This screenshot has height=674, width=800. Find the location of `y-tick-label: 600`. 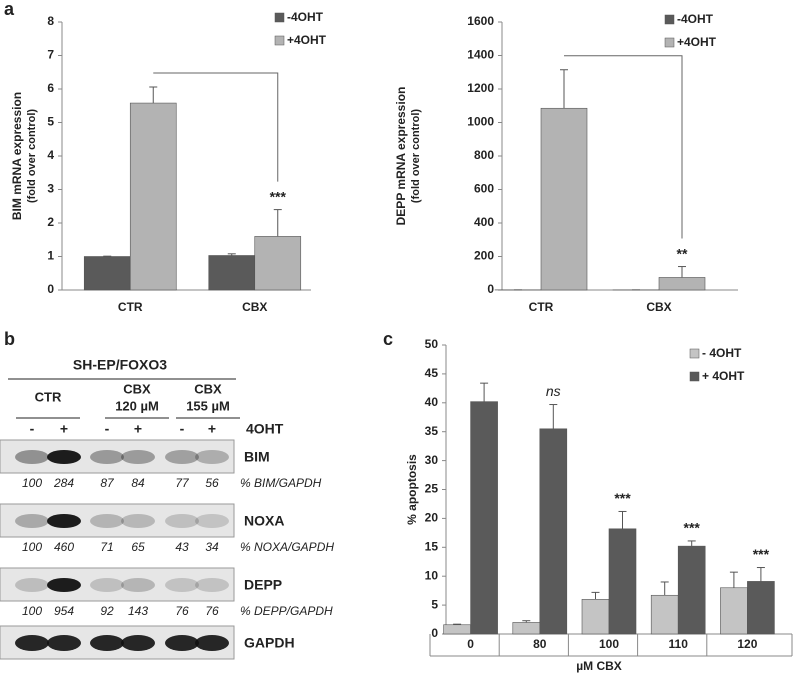

y-tick-label: 600 is located at coordinates (484, 189).